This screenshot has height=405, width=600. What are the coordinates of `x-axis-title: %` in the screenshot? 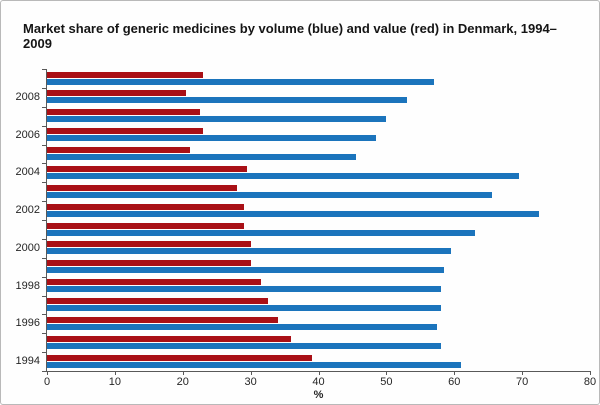 It's located at (318, 395).